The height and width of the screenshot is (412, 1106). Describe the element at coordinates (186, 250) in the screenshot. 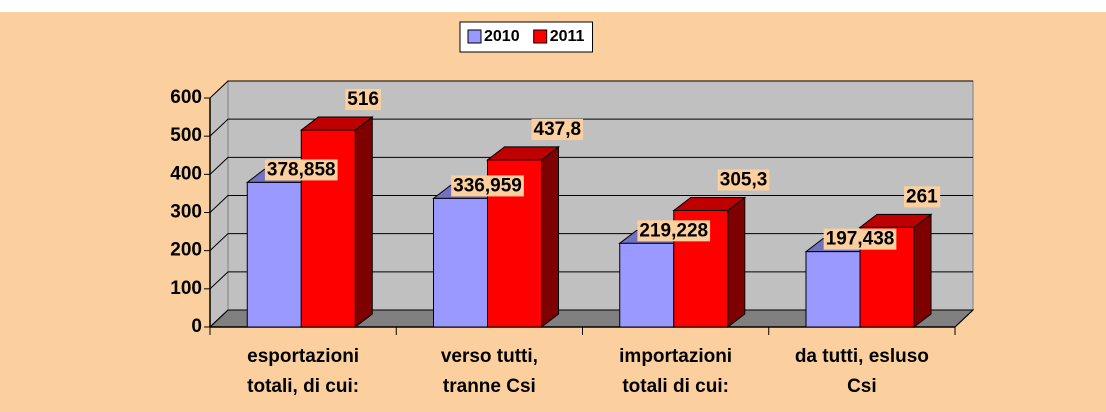

I see `y-tick-label: 200` at that location.